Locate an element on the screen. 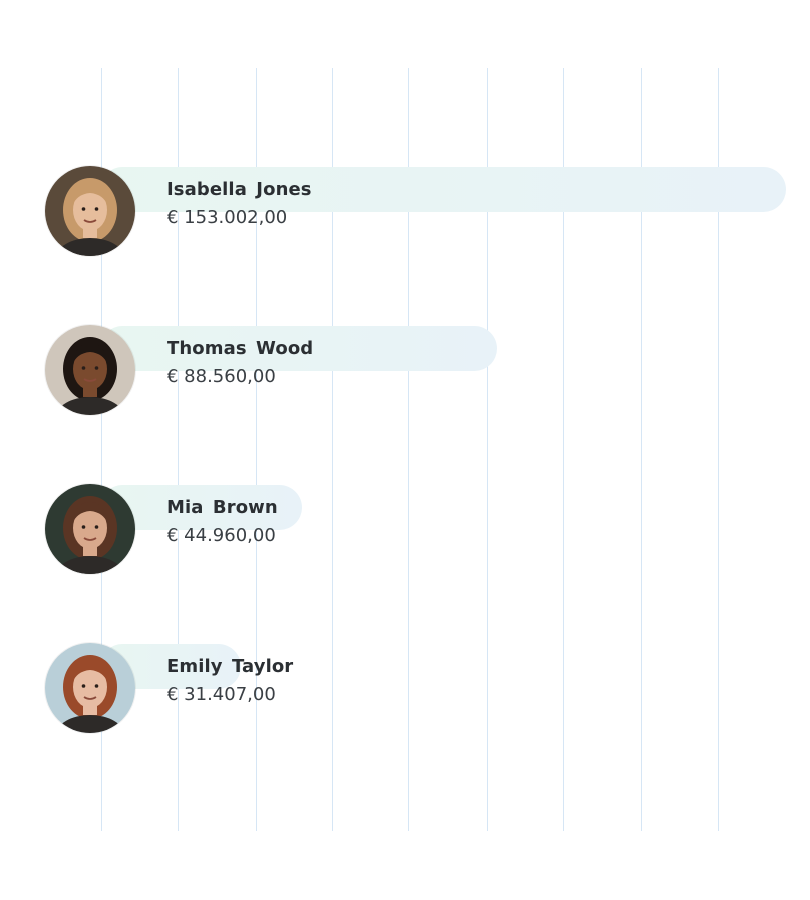  woman-blonde-avatar-icon is located at coordinates (90, 211).